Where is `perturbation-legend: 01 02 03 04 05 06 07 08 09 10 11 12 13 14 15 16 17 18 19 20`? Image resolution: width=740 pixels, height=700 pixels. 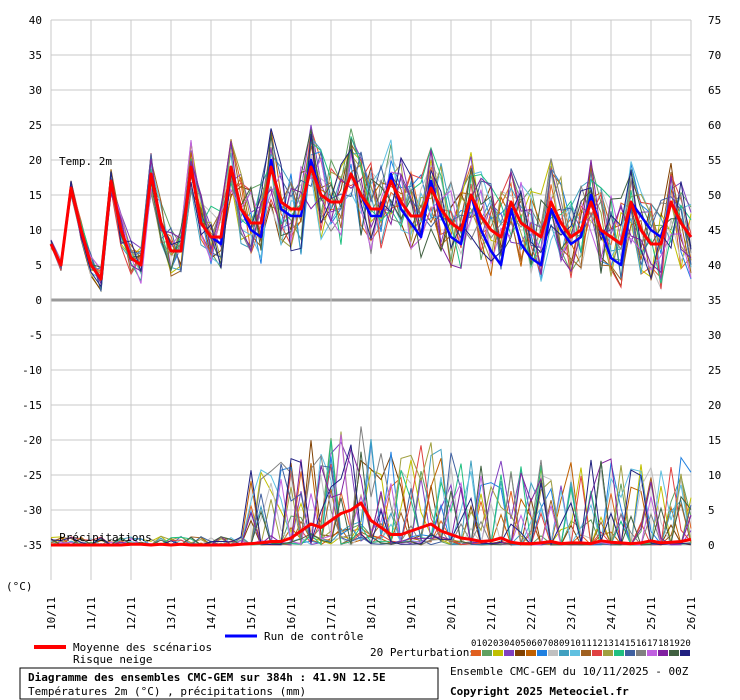
perturbation-legend: 01 02 03 04 05 06 07 08 09 10 11 12 13 14 15 16 17 18 19 20 is located at coordinates (581, 647).